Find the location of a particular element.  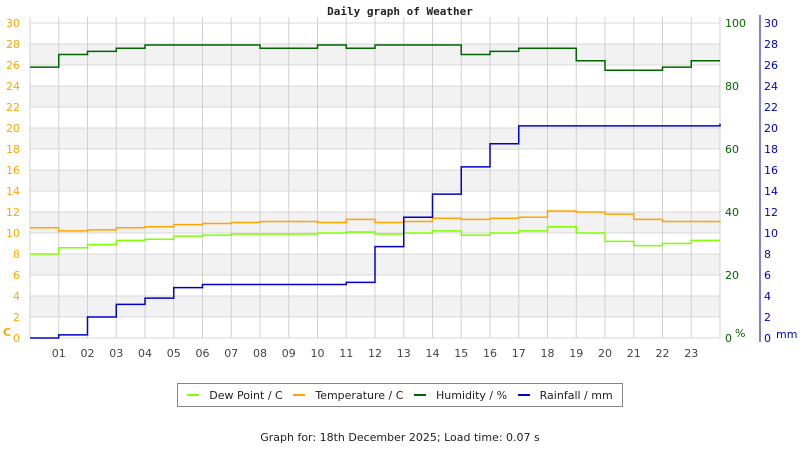

svg-text: 15 is located at coordinates (461, 353).